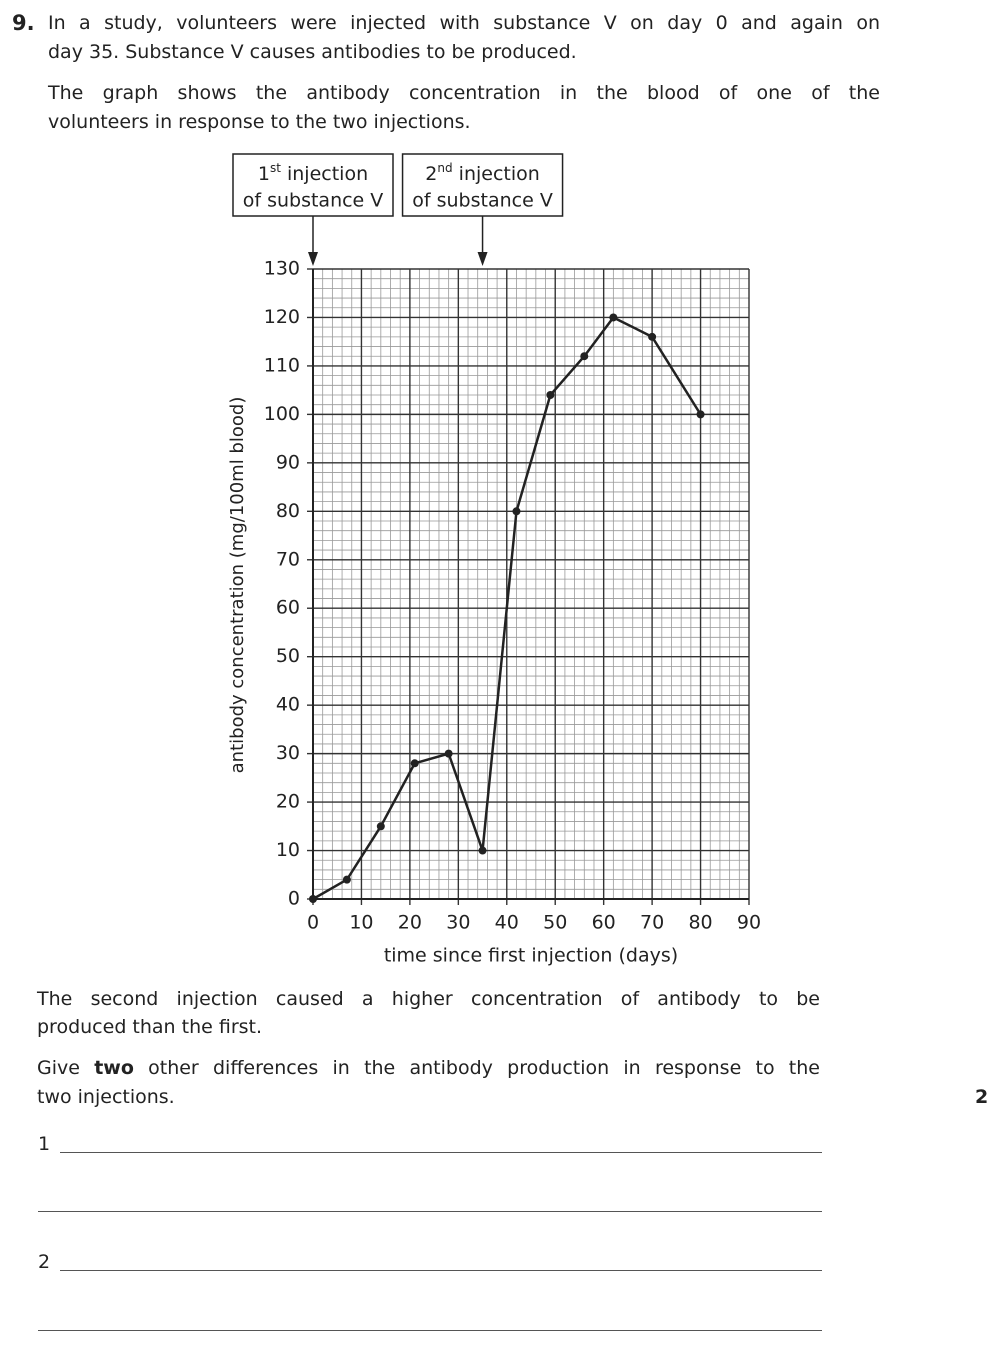 The height and width of the screenshot is (1348, 1000). Describe the element at coordinates (444, 168) in the screenshot. I see `annotation-part: nd` at that location.